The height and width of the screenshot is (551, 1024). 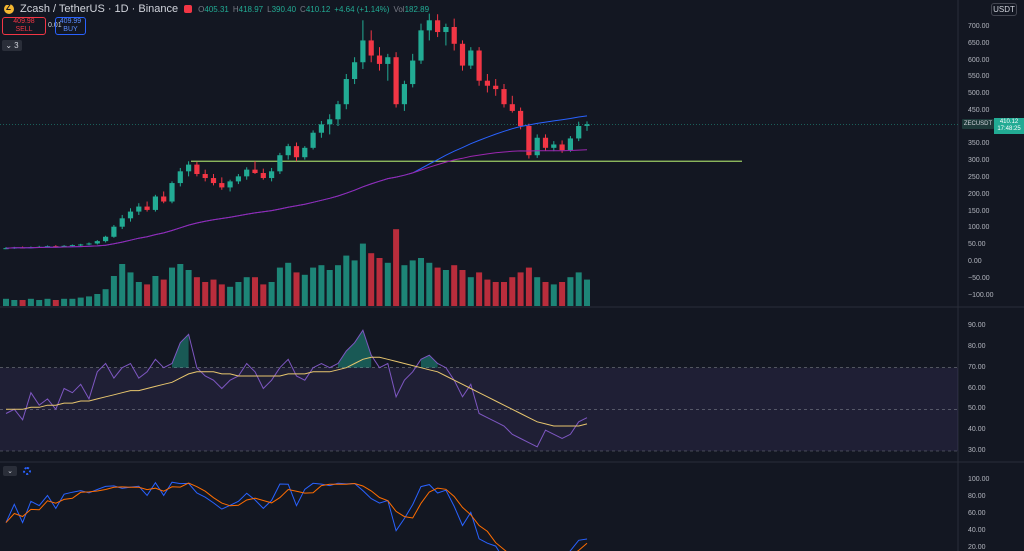 What do you see at coordinates (977, 497) in the screenshot?
I see `stoch-tick-label: 80.00` at bounding box center [977, 497].